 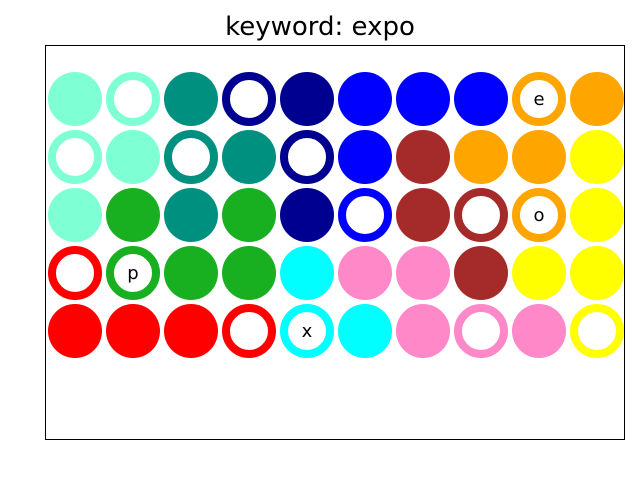 What do you see at coordinates (249, 157) in the screenshot?
I see `grid-cell-r2-c4` at bounding box center [249, 157].